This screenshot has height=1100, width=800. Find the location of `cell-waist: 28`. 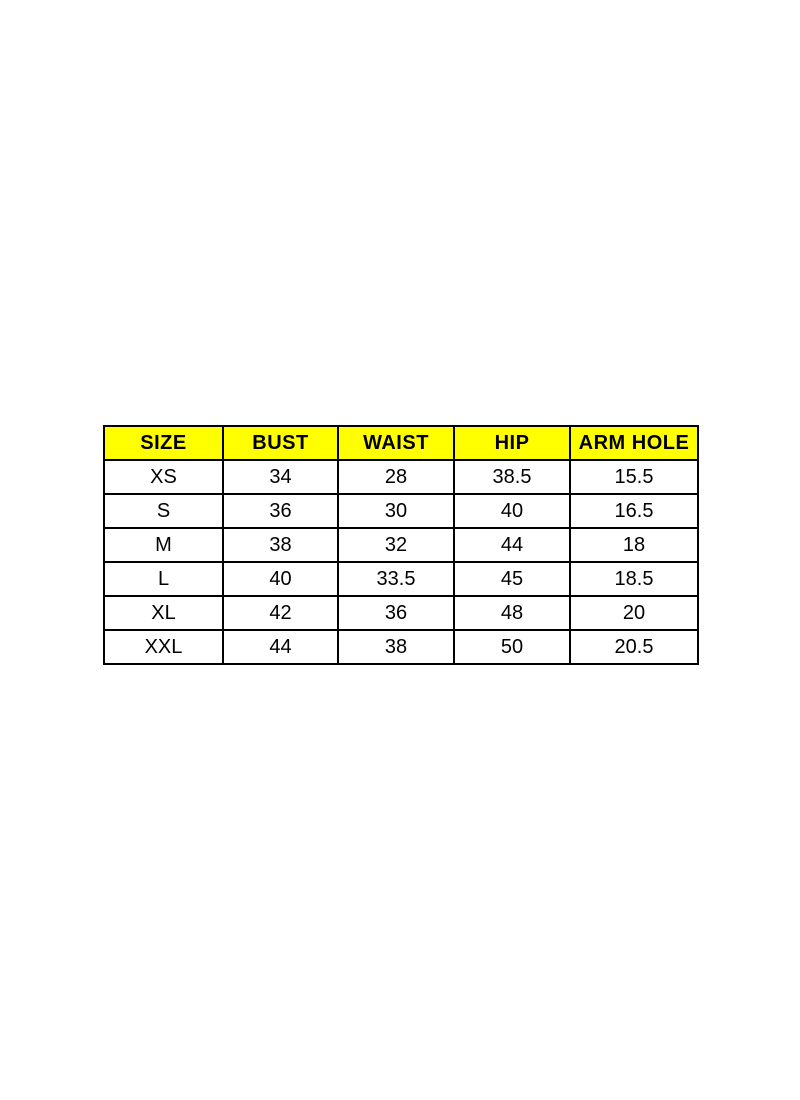

cell-waist: 28 is located at coordinates (396, 477).